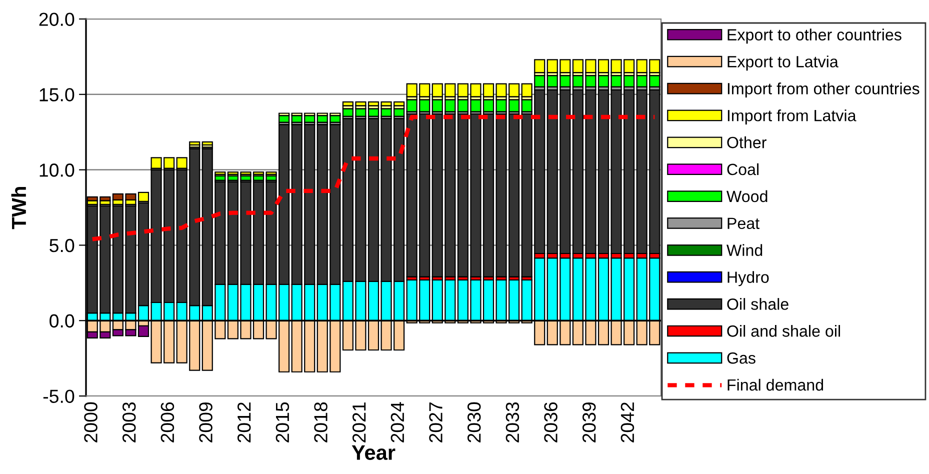 The width and height of the screenshot is (929, 474). What do you see at coordinates (397, 422) in the screenshot?
I see `x-tick-label: 2024` at bounding box center [397, 422].